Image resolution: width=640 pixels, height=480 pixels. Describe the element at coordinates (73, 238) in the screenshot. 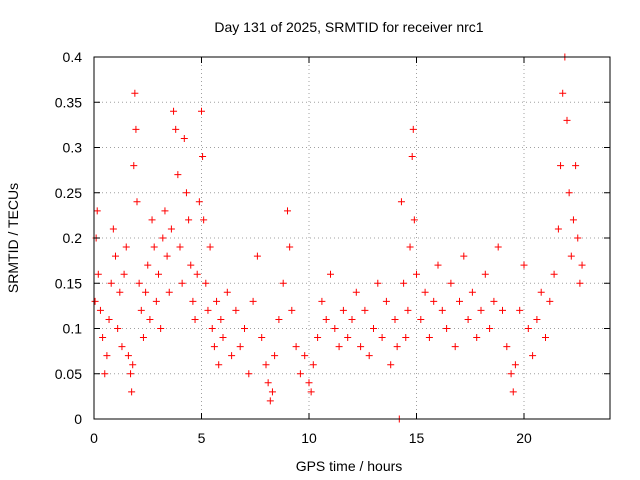

I see `y-tick-label: 0.2` at that location.